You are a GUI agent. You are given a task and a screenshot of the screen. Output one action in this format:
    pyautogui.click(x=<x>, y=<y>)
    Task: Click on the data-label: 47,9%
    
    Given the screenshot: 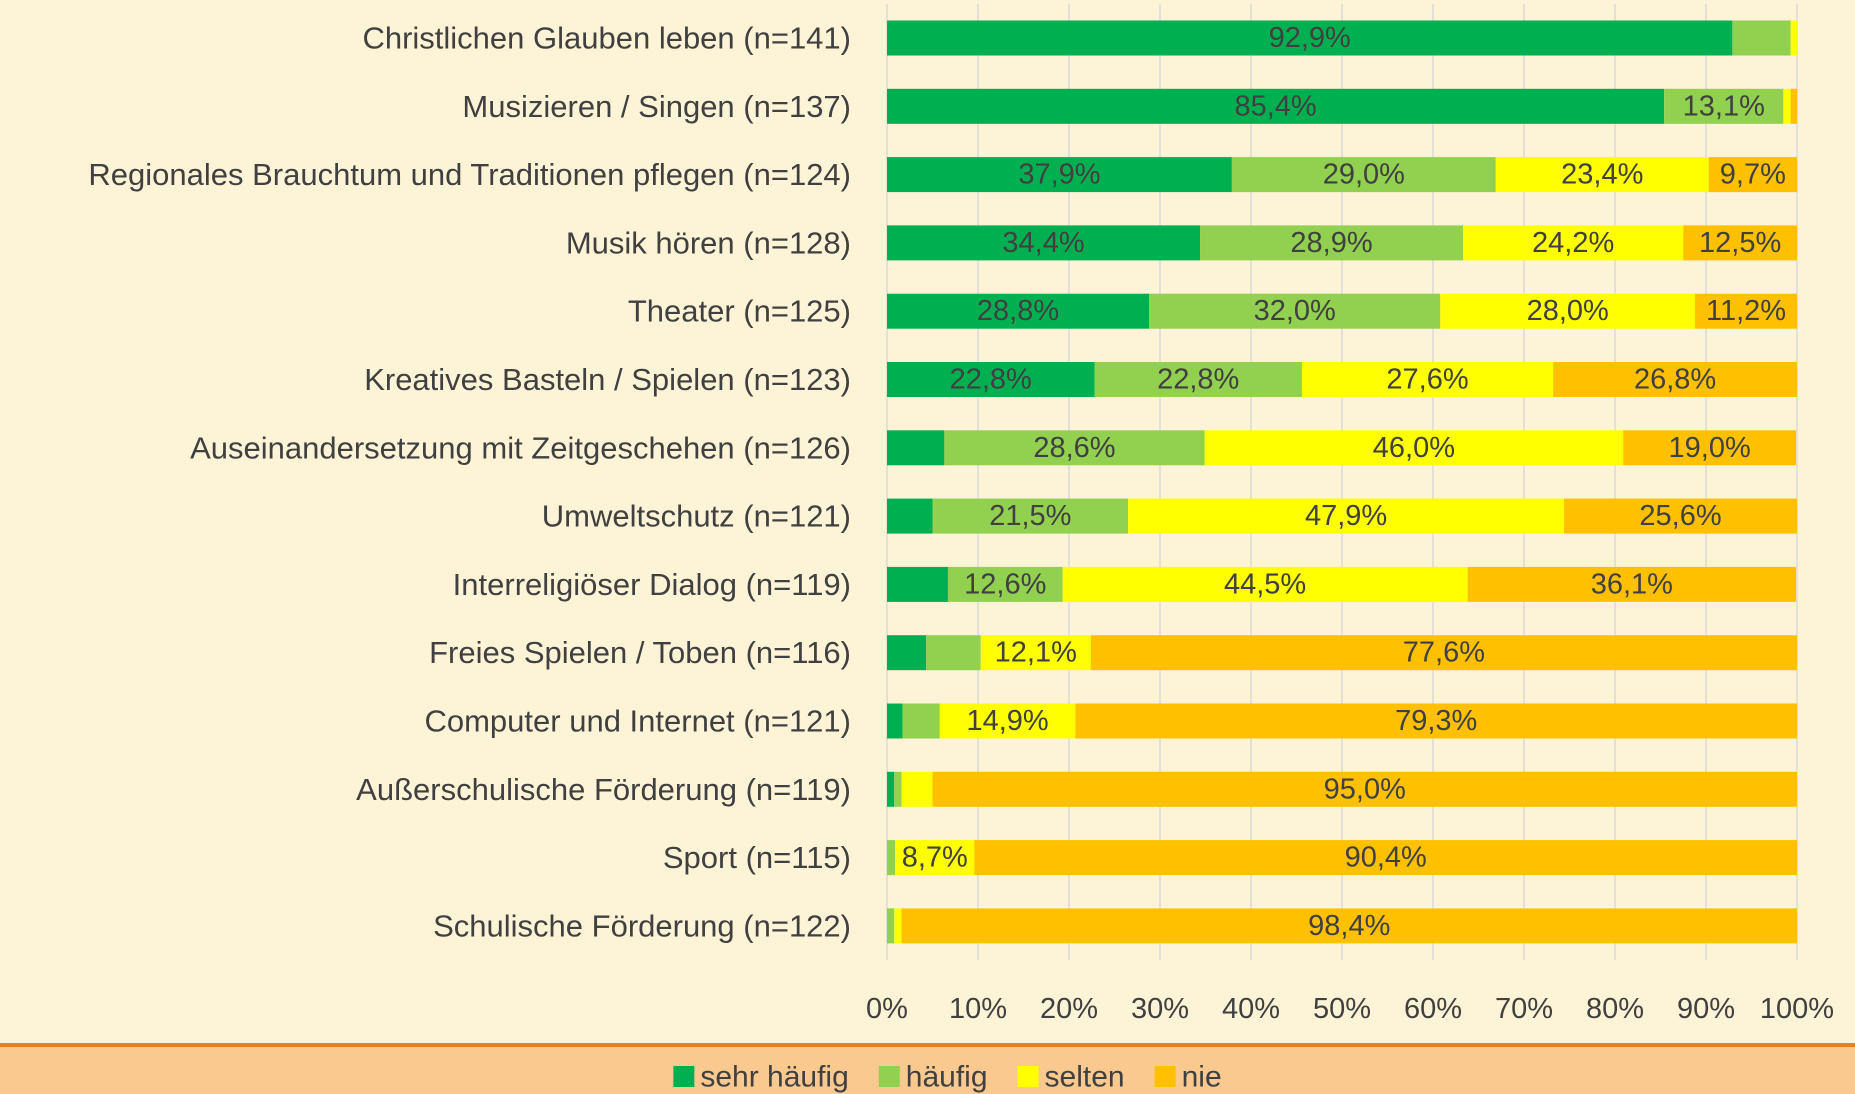 What is the action you would take?
    pyautogui.click(x=1346, y=516)
    